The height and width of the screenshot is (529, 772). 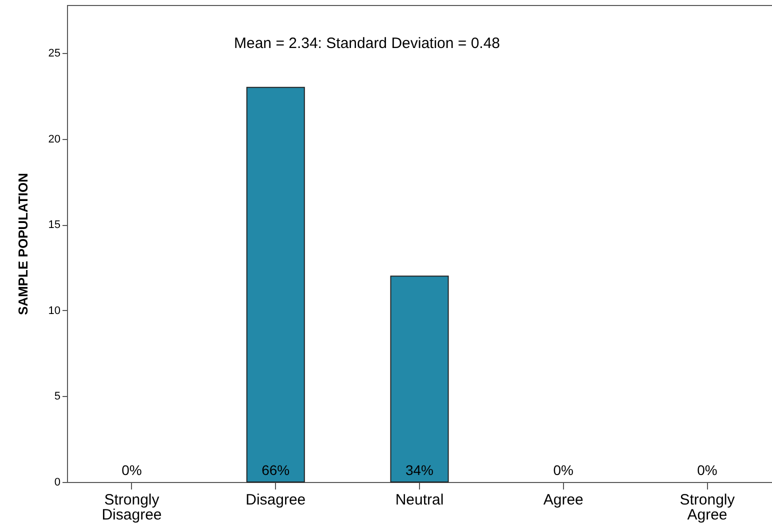 I want to click on y-axis-title: SAMPLE POPULATION, so click(x=22, y=244).